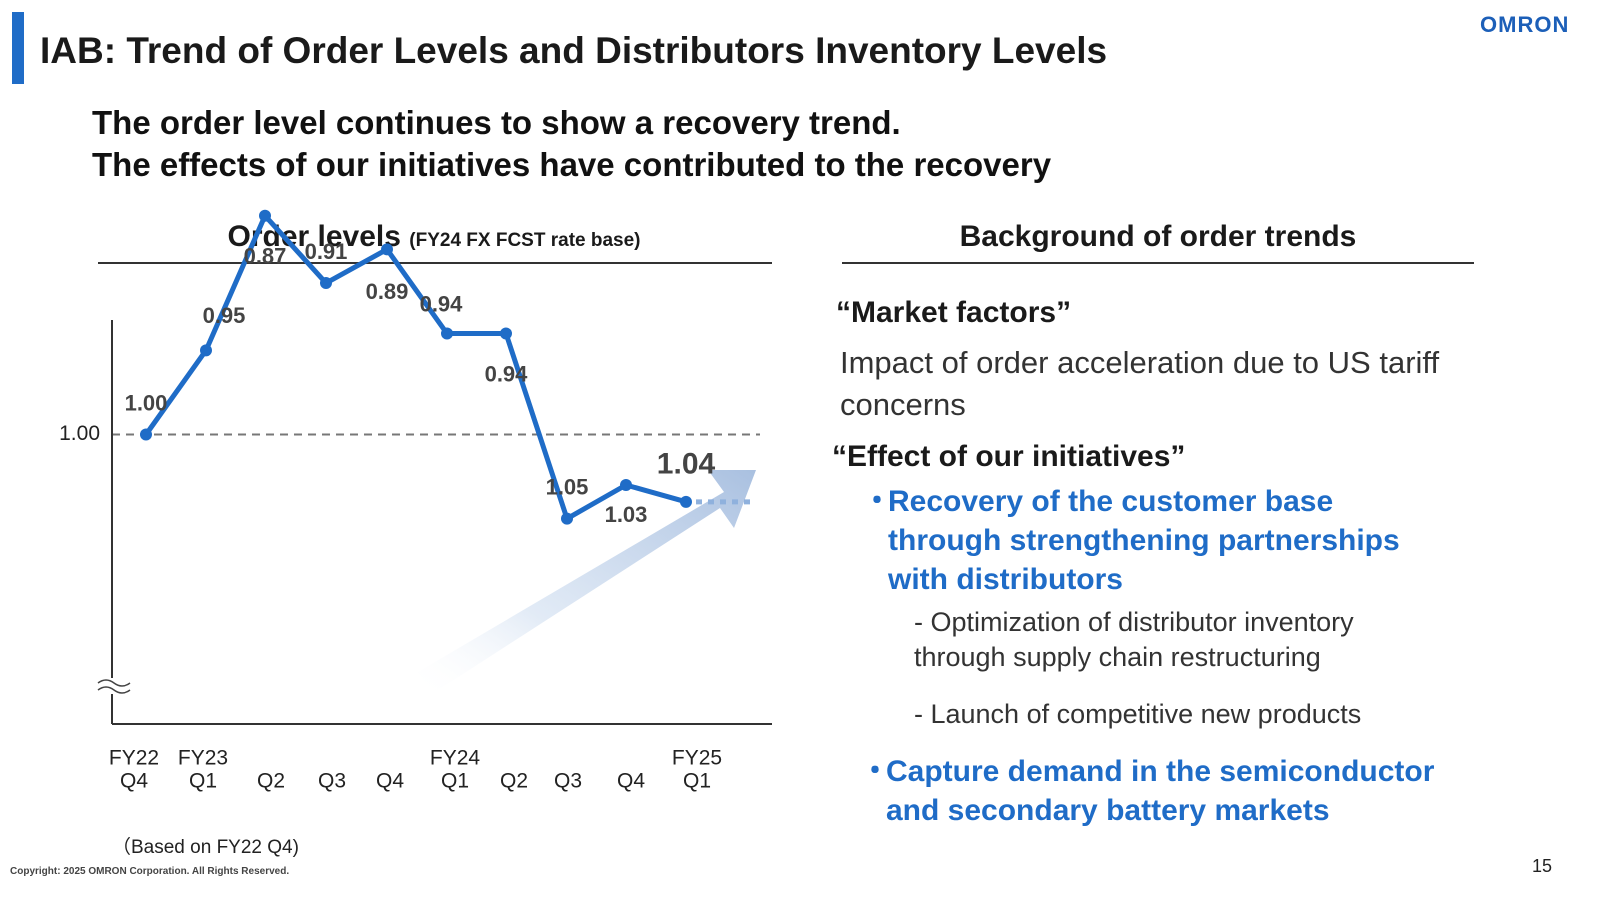 The height and width of the screenshot is (900, 1600). I want to click on data-label-2: 0.87, so click(265, 256).